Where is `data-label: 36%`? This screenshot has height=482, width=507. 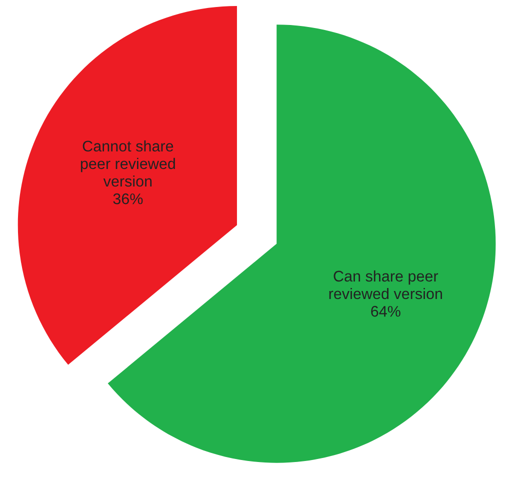 data-label: 36% is located at coordinates (128, 198).